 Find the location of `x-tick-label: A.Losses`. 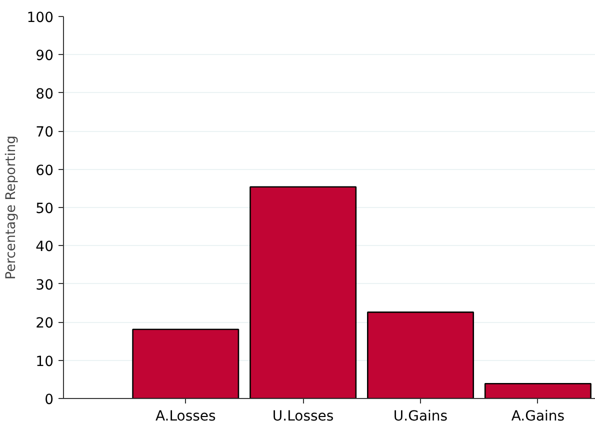

x-tick-label: A.Losses is located at coordinates (185, 416).